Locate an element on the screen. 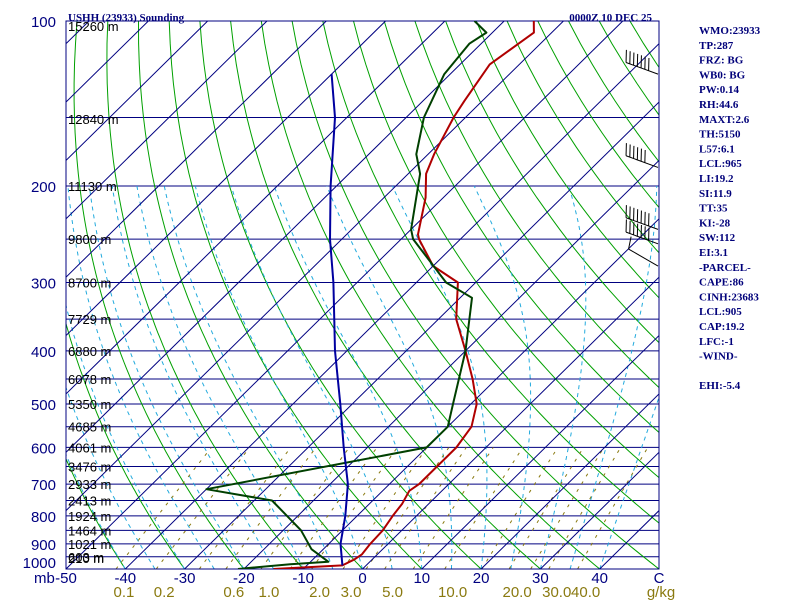 Image resolution: width=800 pixels, height=600 pixels. index-row: LFC:-1 is located at coordinates (716, 342).